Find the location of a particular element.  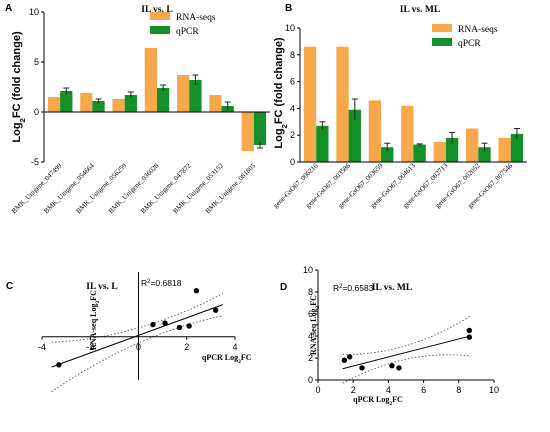

panel-d-fit-line is located at coordinates (407, 352).